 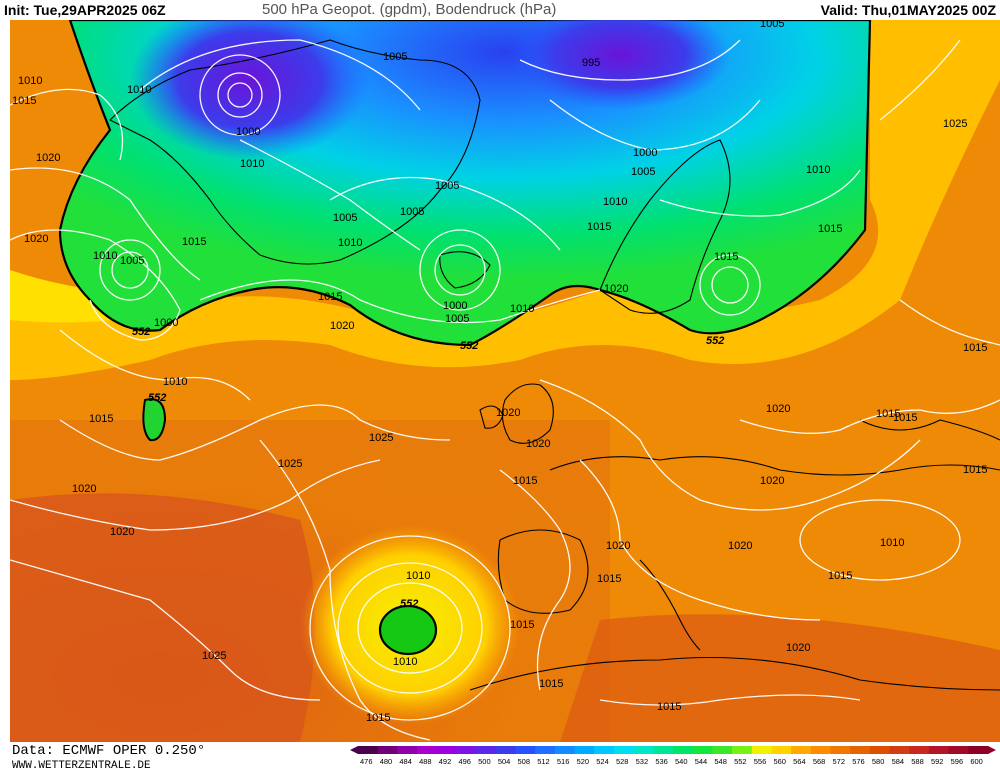 What do you see at coordinates (720, 761) in the screenshot?
I see `colorbar-tick-label: 548` at bounding box center [720, 761].